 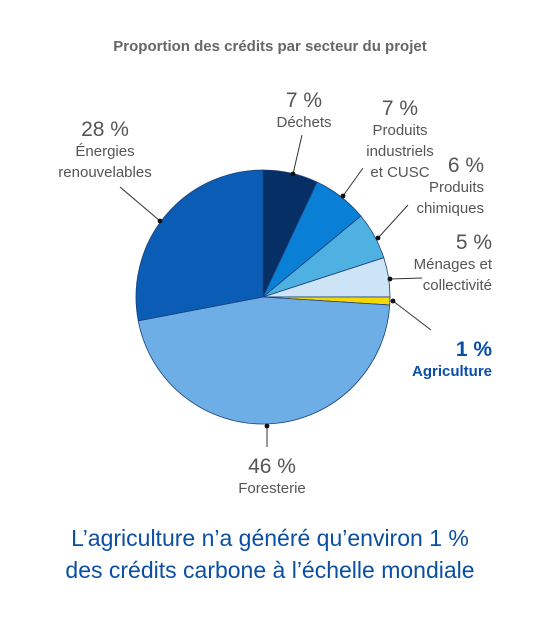 I want to click on slice-name-menages-et-collectivite-line-2: collectivité, so click(x=457, y=285).